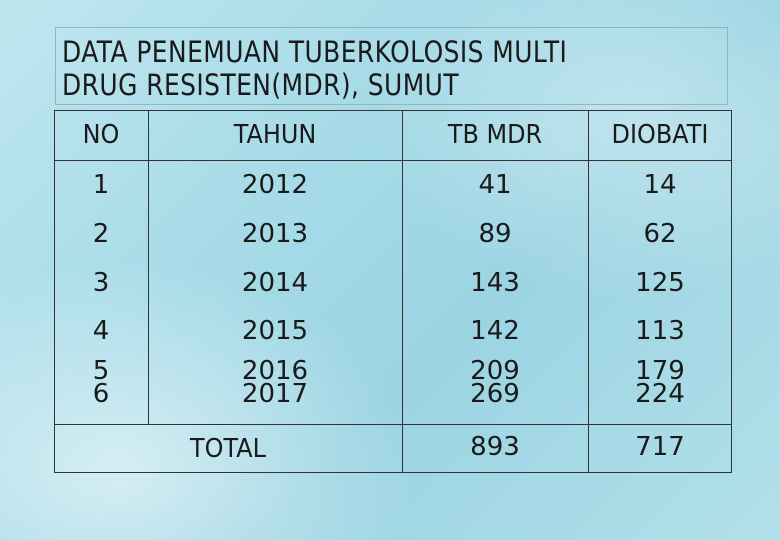 This screenshot has width=780, height=540. What do you see at coordinates (54, 291) in the screenshot?
I see `table-border-left` at bounding box center [54, 291].